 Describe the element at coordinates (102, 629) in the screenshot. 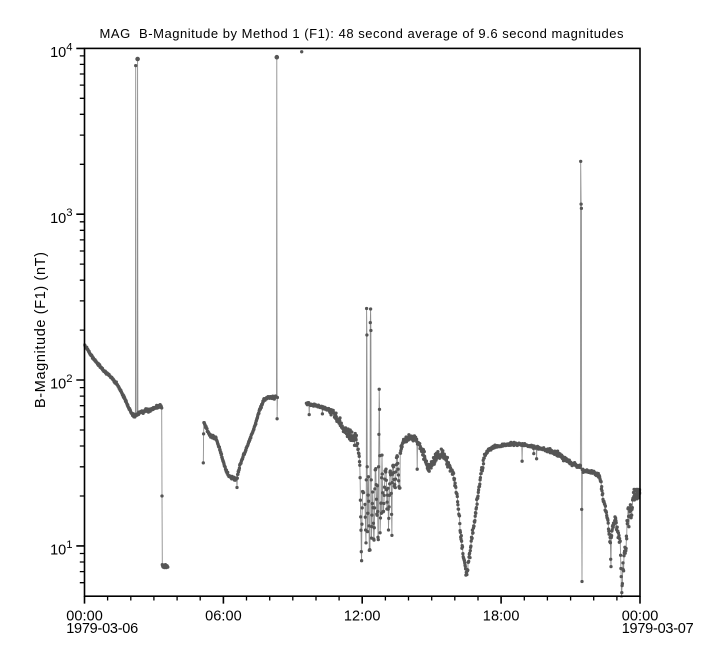

I see `svg-text: 1979-03-06` at that location.